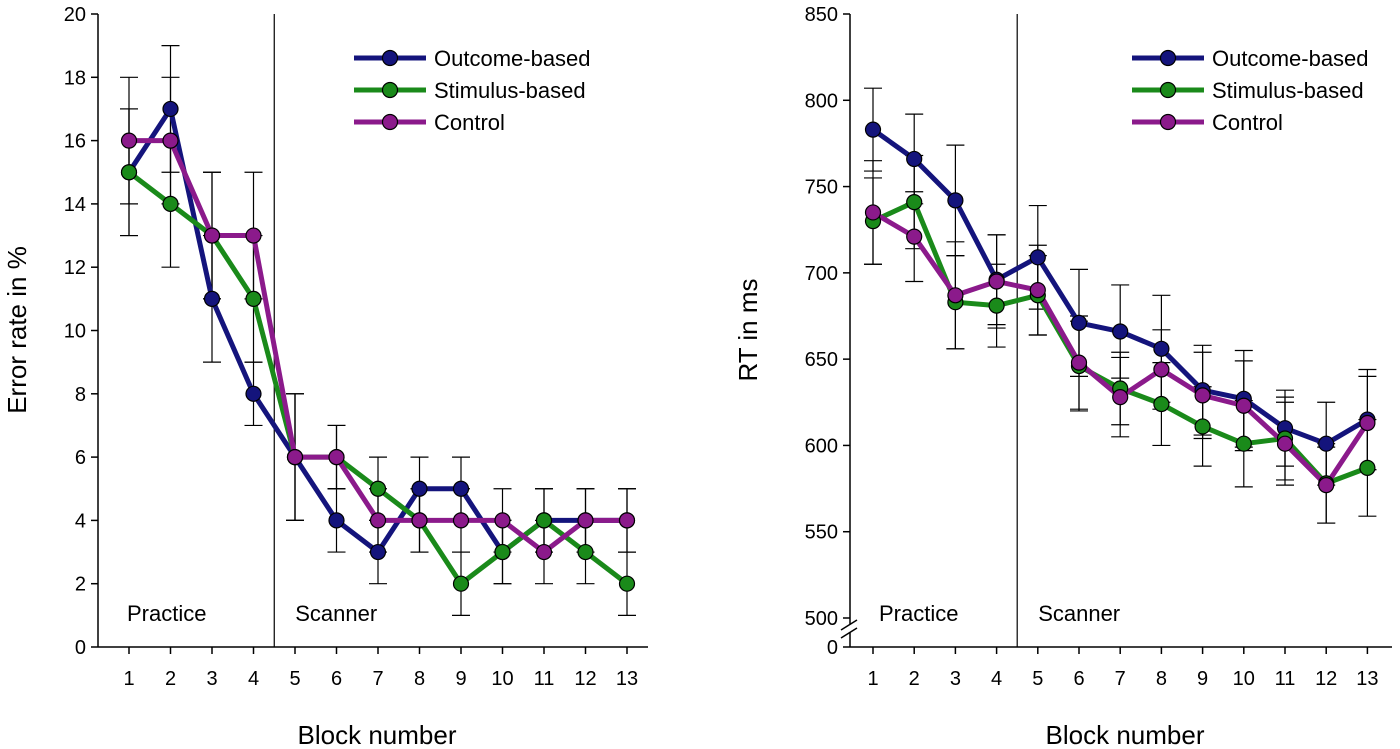 The height and width of the screenshot is (749, 1400). What do you see at coordinates (75, 142) in the screenshot?
I see `y-tick-label: 16` at bounding box center [75, 142].